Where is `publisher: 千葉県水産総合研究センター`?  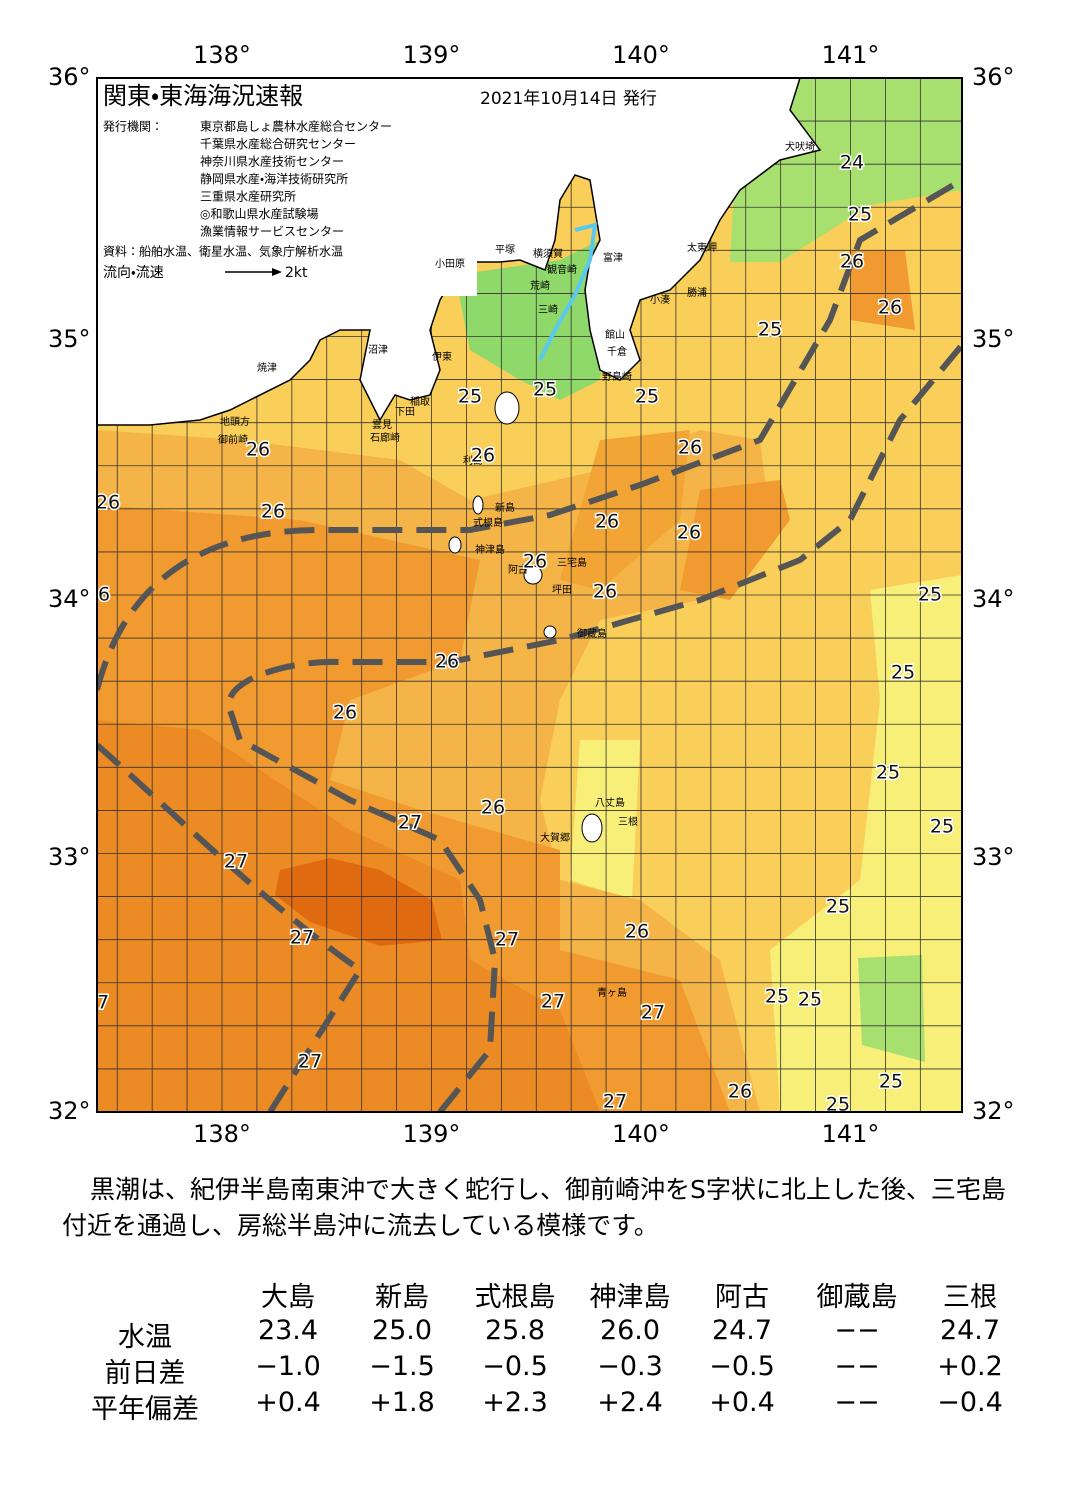 publisher: 千葉県水産総合研究センター is located at coordinates (278, 143).